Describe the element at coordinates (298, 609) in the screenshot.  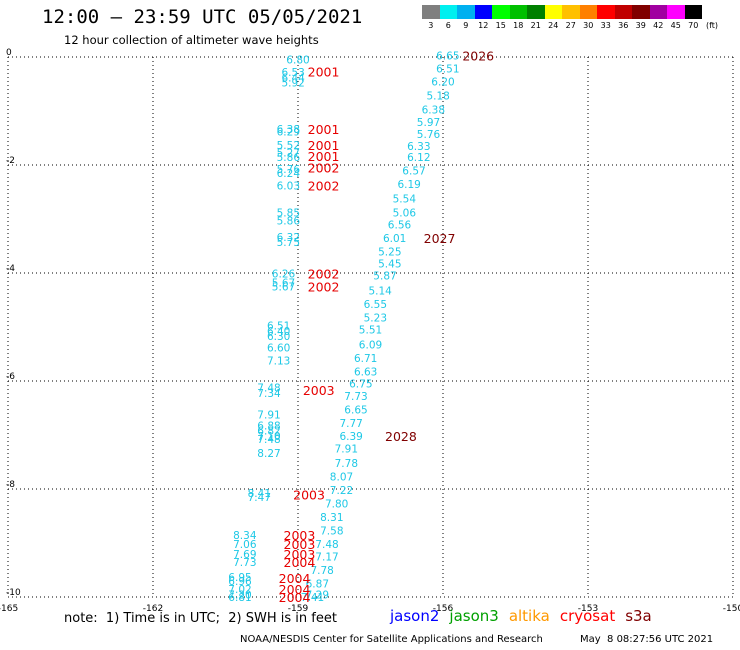
I see `x-tick-label: -159` at that location.